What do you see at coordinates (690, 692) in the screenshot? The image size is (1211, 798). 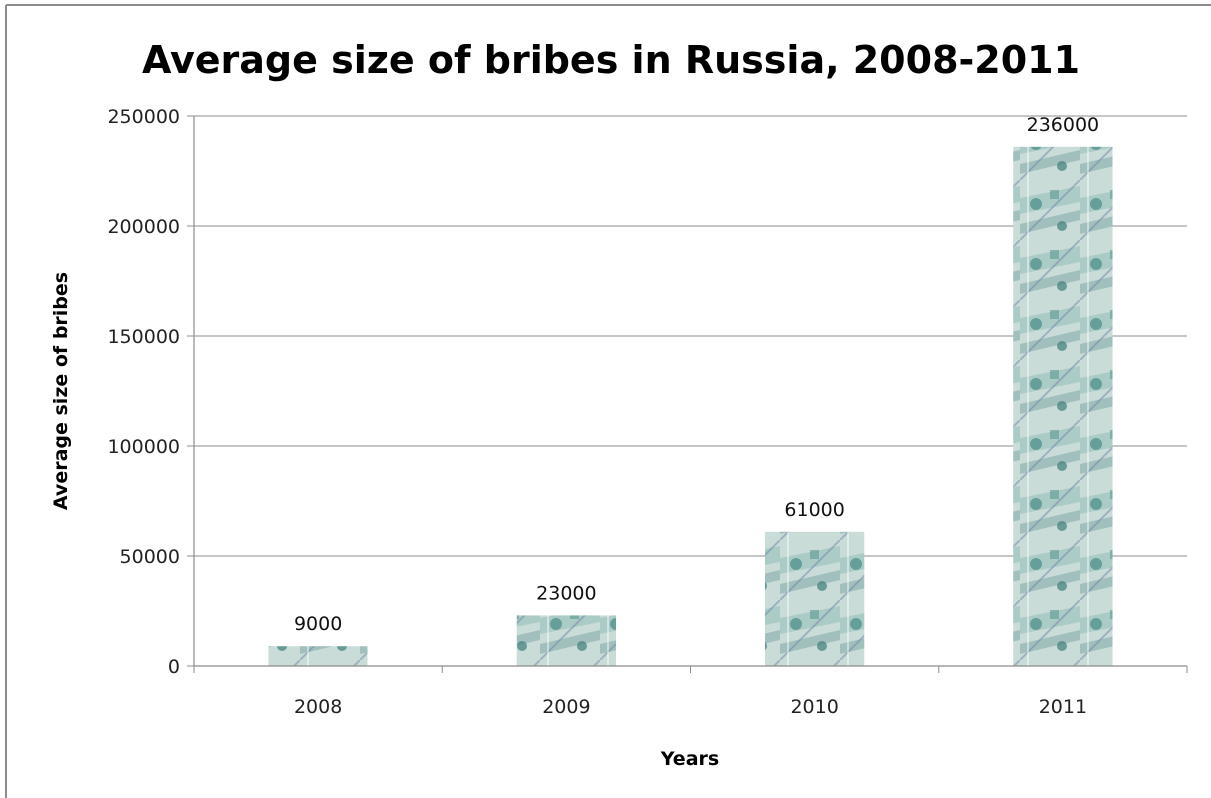 I see `x-axis-ticks: 2008 2009 2010 2011` at bounding box center [690, 692].